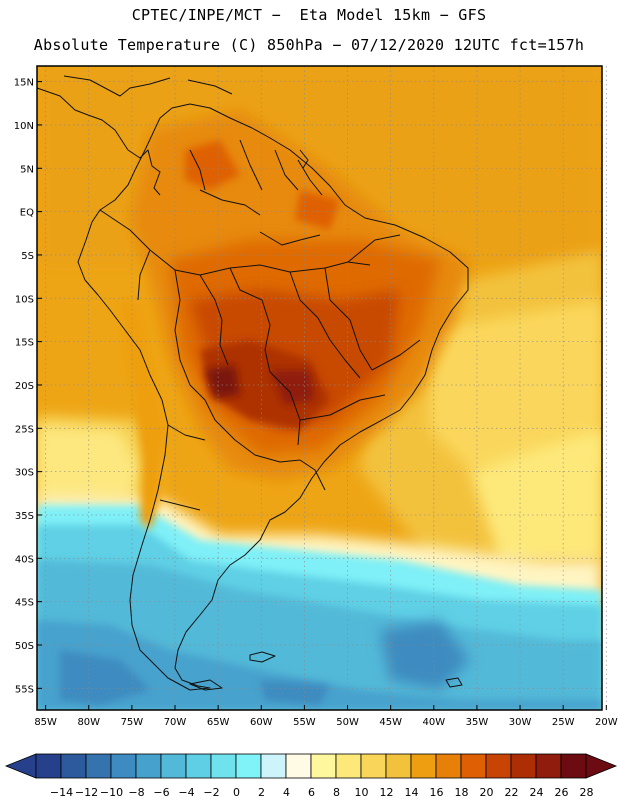  I want to click on lat-label: EQ, so click(27, 213).